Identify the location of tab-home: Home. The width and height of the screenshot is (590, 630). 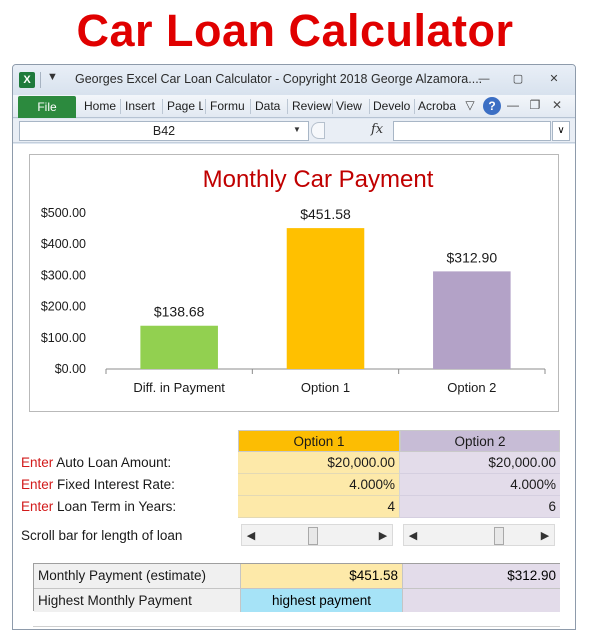
(100, 106).